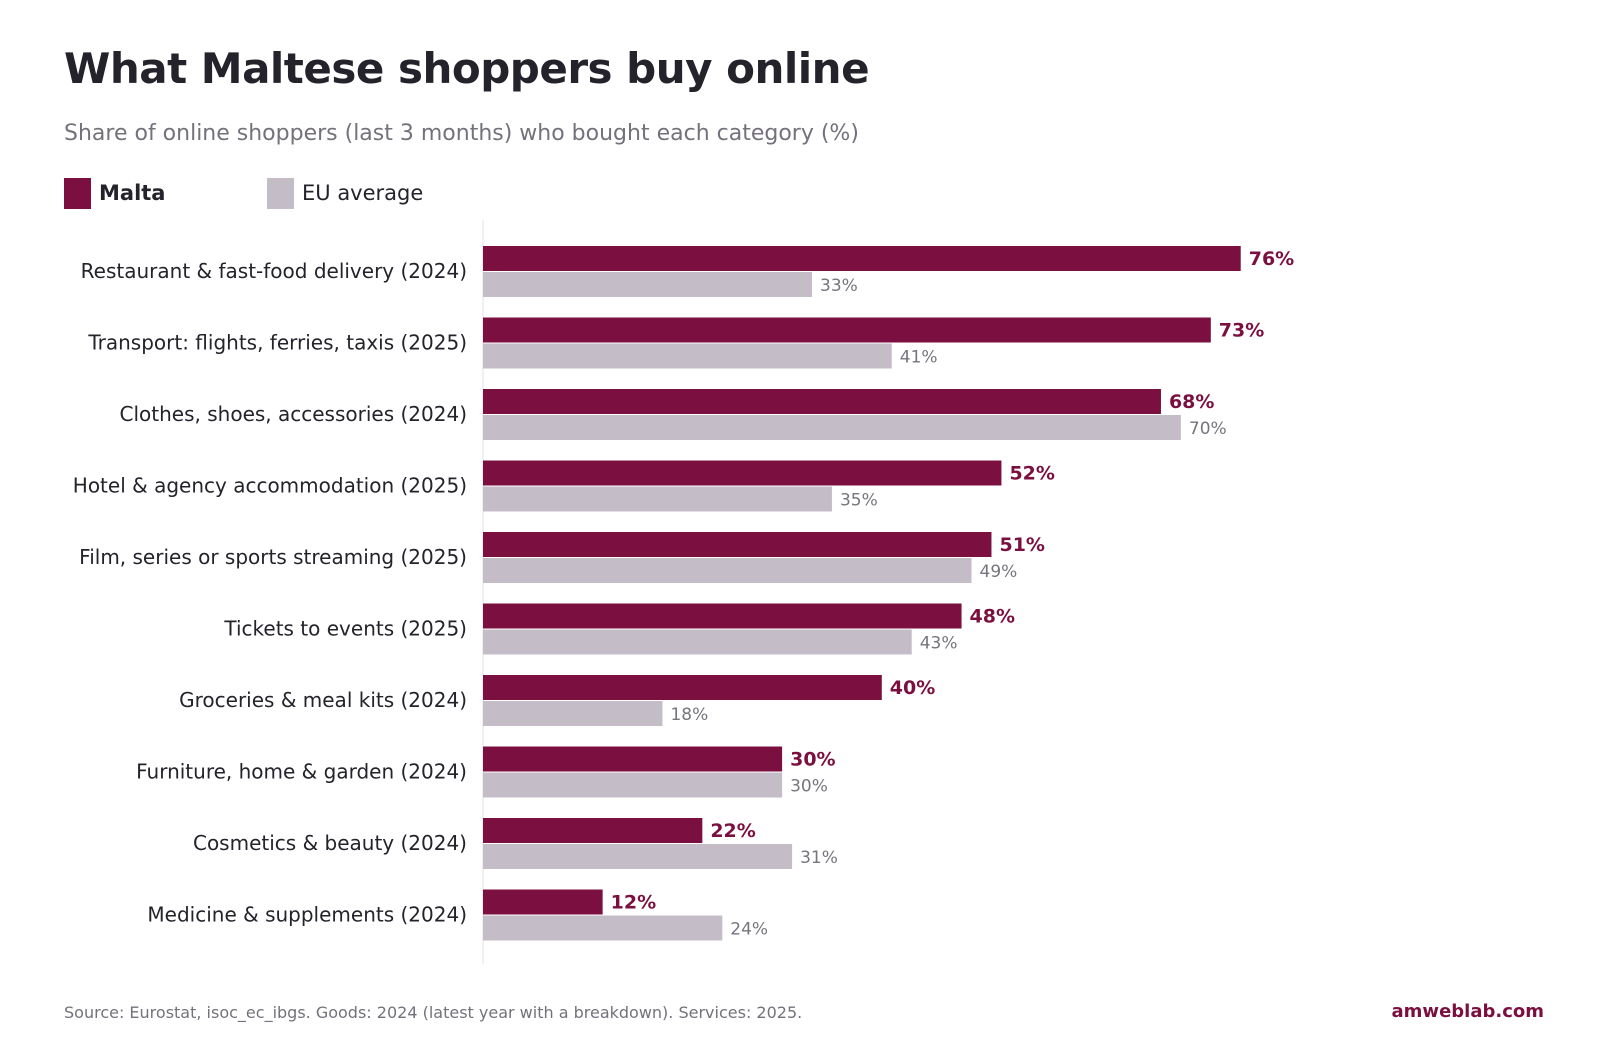 The height and width of the screenshot is (1050, 1600). I want to click on category-label: Film, series or sports streaming (2025), so click(273, 557).